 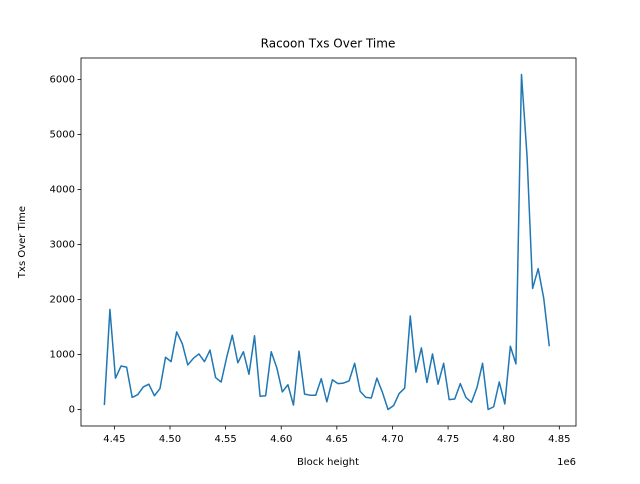 What do you see at coordinates (170, 439) in the screenshot?
I see `x-tick-label: 4.50` at bounding box center [170, 439].